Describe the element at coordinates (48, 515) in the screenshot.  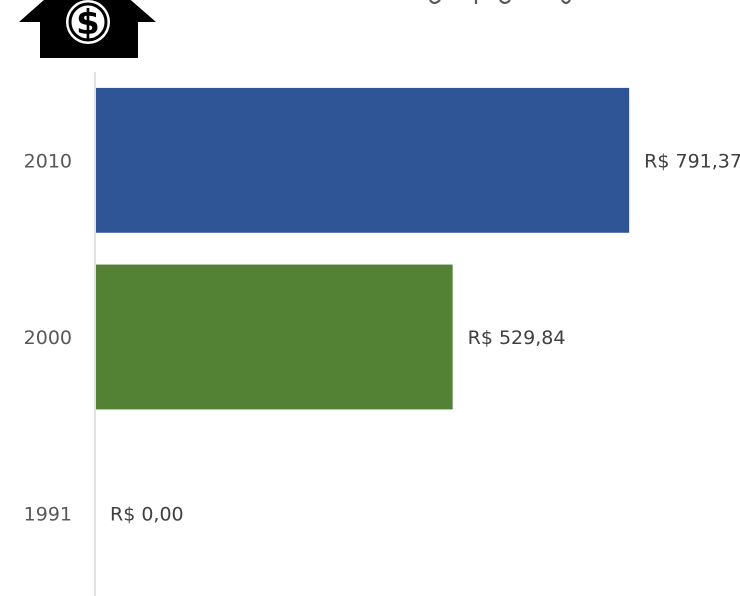
I see `tick-label-1991: 1991` at that location.